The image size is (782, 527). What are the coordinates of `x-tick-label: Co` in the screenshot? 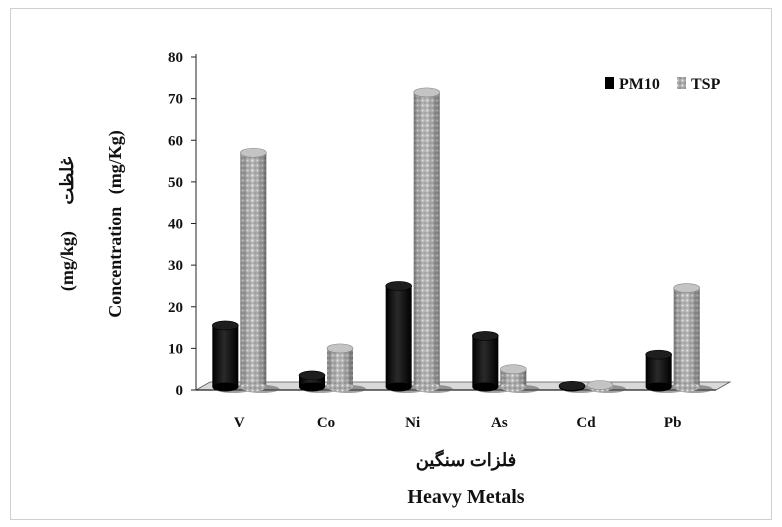 It's located at (326, 423).